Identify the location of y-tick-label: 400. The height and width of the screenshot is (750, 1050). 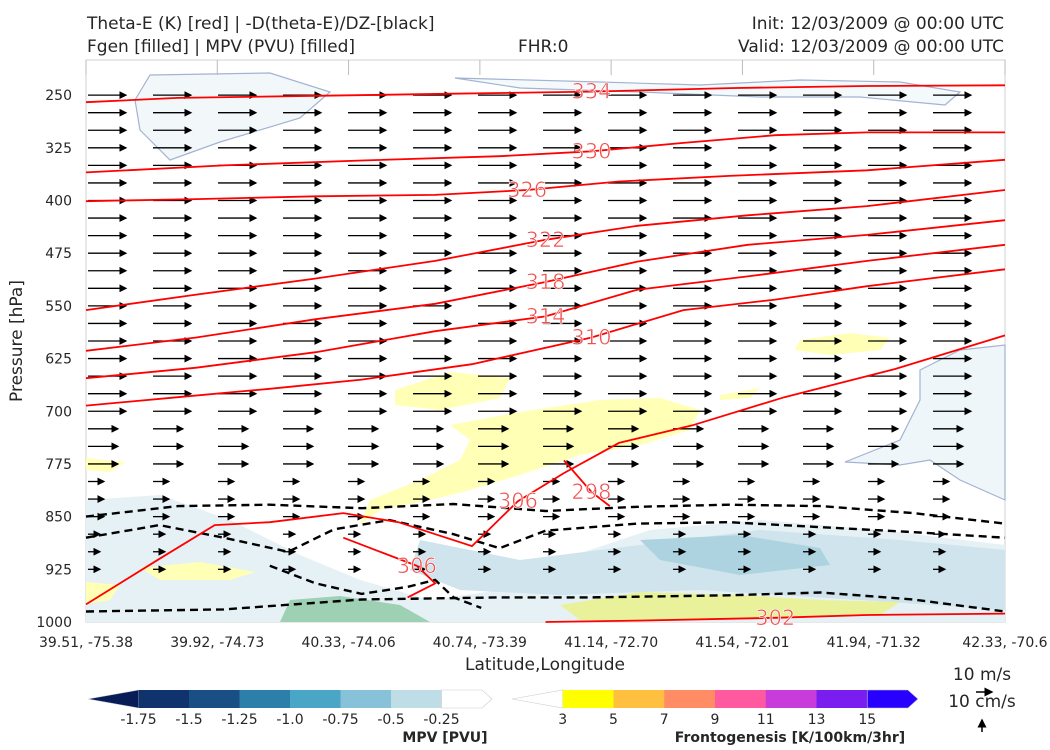
(58, 202).